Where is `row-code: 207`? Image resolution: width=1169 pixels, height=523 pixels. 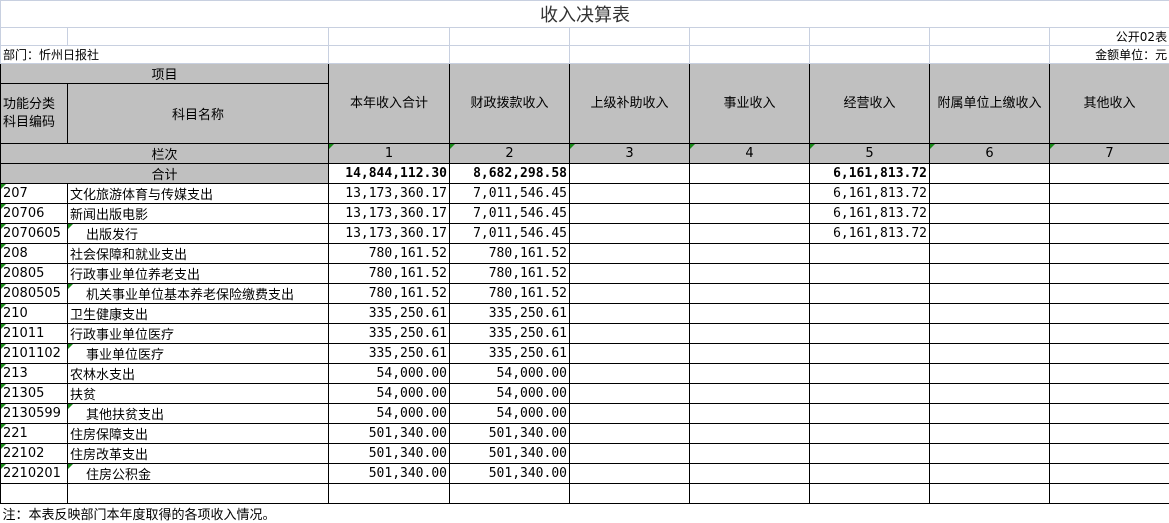
row-code: 207 is located at coordinates (34, 194).